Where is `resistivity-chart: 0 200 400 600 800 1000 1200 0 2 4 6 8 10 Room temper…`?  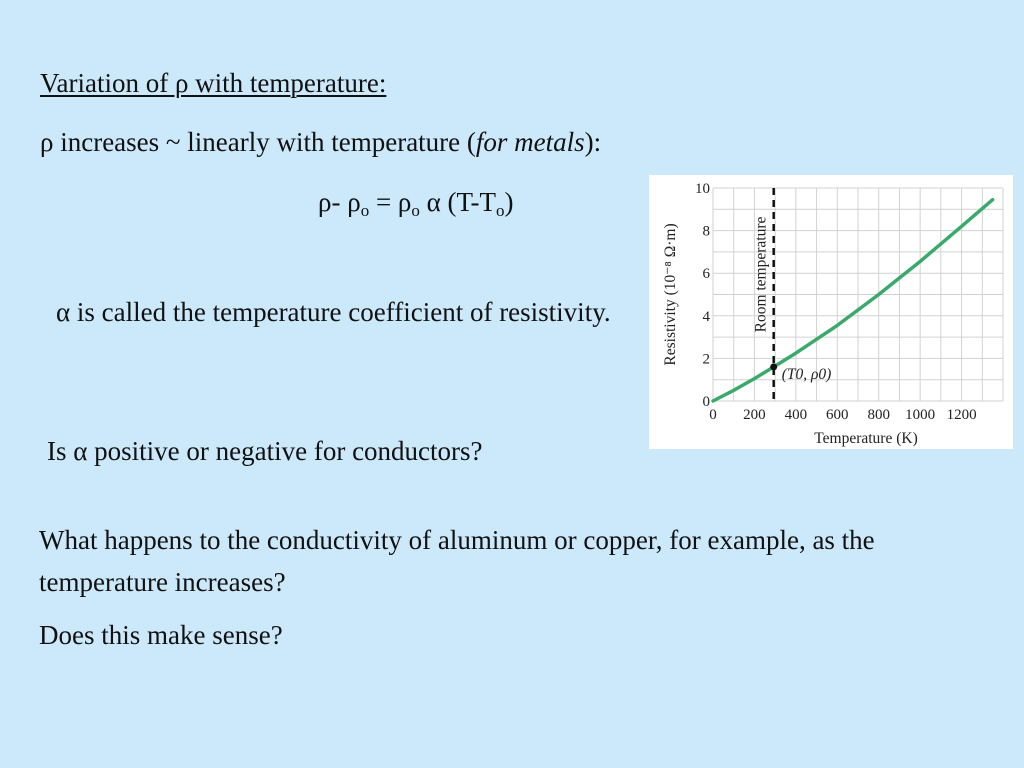 resistivity-chart: 0 200 400 600 800 1000 1200 0 2 4 6 8 10 Room temper… is located at coordinates (831, 312).